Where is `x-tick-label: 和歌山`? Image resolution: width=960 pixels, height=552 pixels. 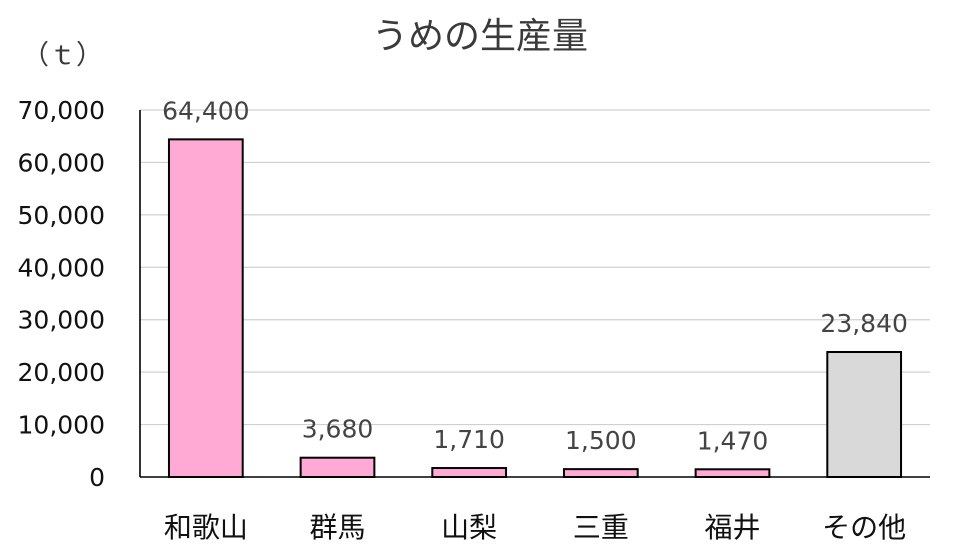 x-tick-label: 和歌山 is located at coordinates (206, 527).